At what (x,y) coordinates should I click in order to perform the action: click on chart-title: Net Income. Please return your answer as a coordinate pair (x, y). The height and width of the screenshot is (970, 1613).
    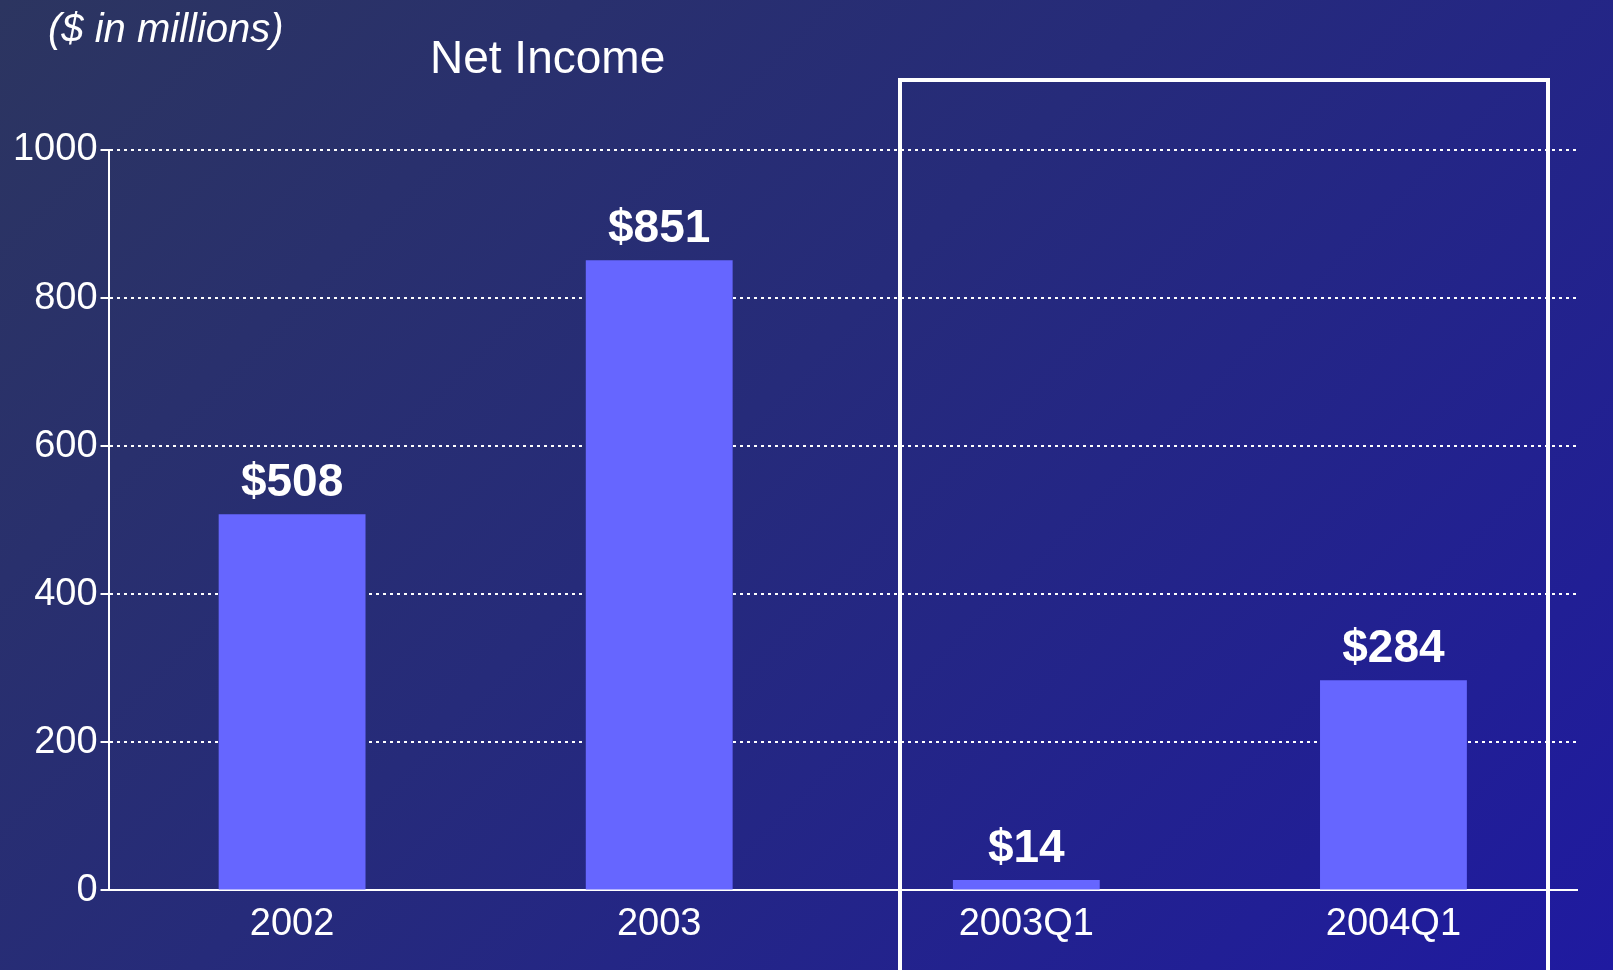
    Looking at the image, I should click on (548, 57).